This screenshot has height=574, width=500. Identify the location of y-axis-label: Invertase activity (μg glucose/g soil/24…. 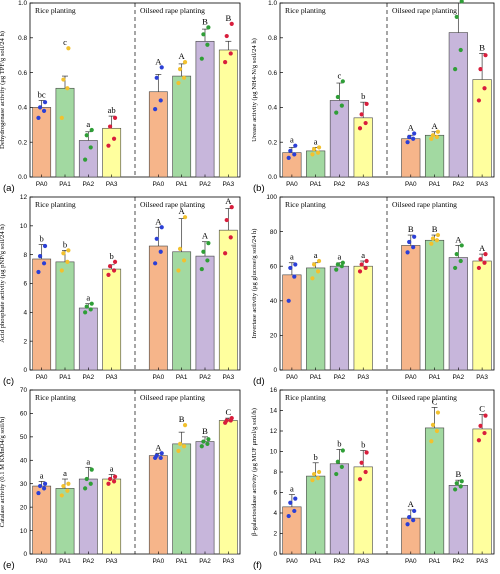
(254, 284).